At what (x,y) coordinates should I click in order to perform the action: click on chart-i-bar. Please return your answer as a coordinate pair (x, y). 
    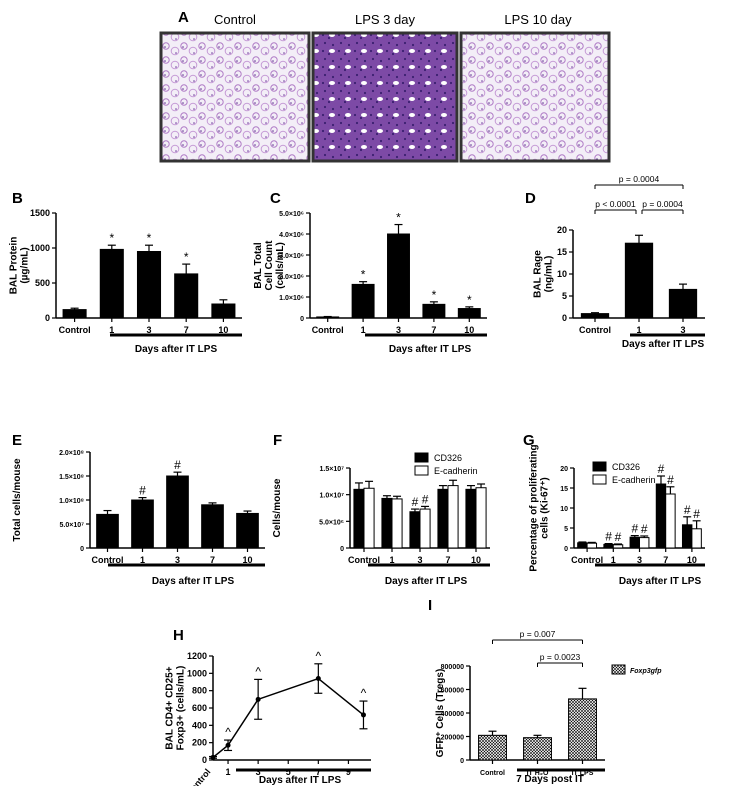
    Looking at the image, I should click on (582, 729).